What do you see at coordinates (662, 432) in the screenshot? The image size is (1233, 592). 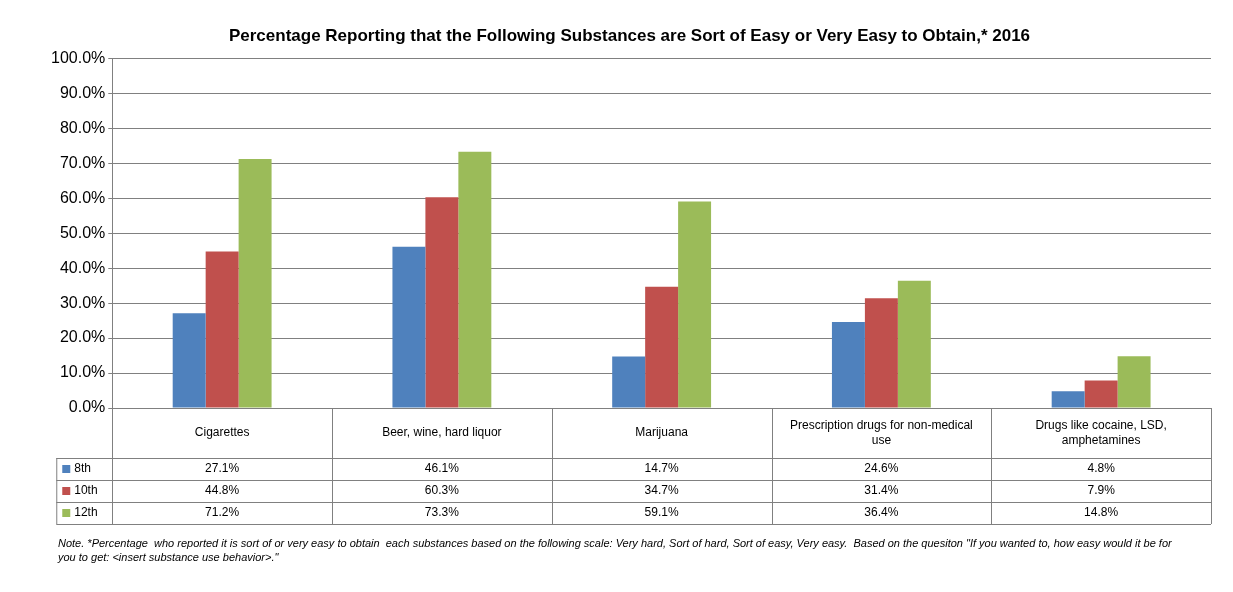 I see `x-tick-label: Marijuana` at bounding box center [662, 432].